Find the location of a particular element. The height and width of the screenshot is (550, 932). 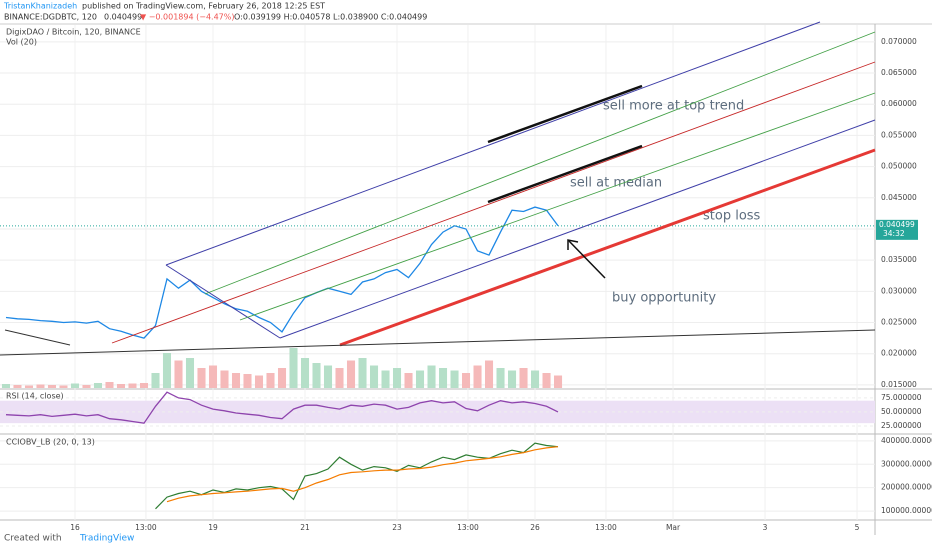

y-tick-label: 100000.000000 is located at coordinates (906, 510).